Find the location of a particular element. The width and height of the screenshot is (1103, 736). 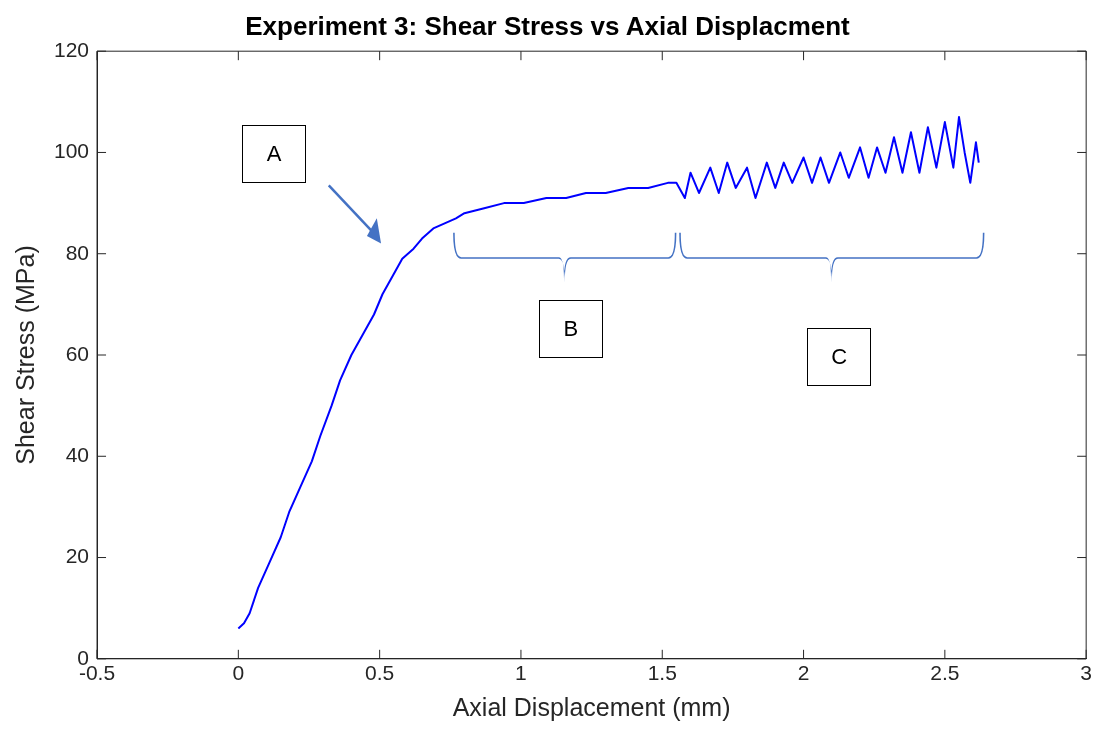

x-tick-label: 0 is located at coordinates (238, 673).